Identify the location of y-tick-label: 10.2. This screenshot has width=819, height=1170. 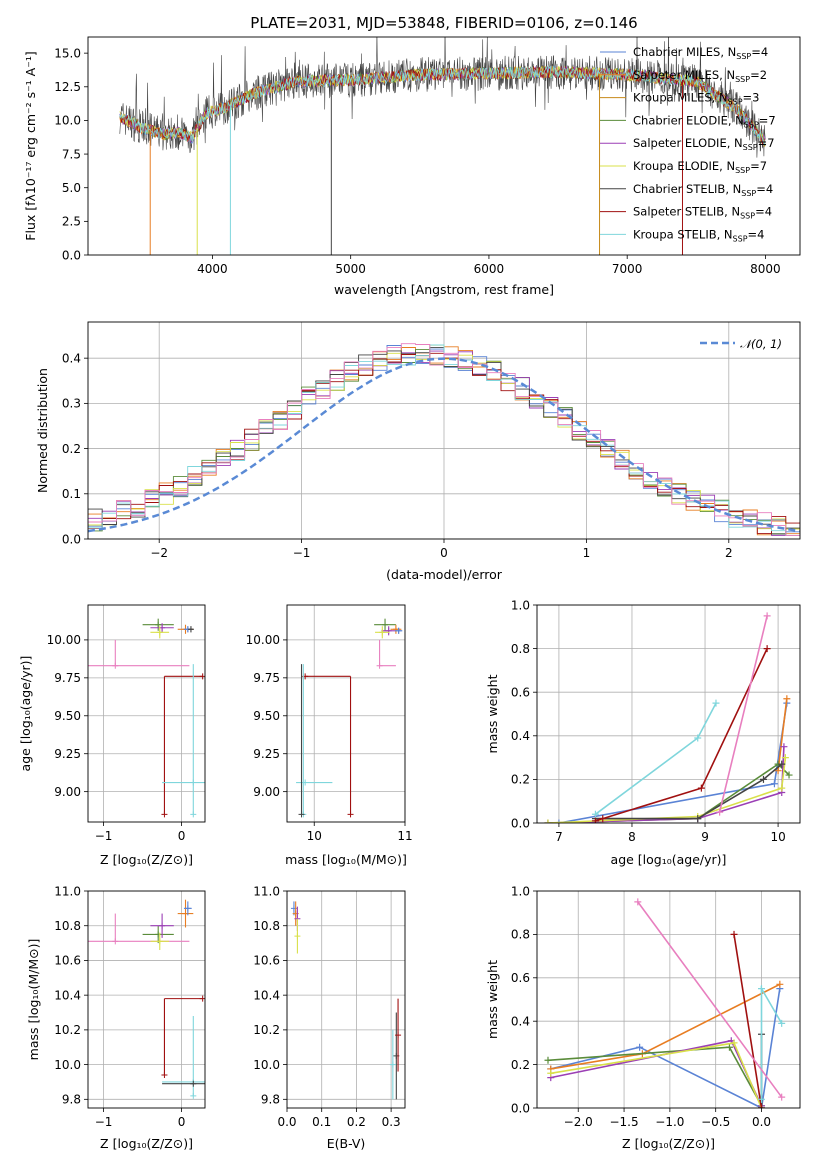
(67, 1030).